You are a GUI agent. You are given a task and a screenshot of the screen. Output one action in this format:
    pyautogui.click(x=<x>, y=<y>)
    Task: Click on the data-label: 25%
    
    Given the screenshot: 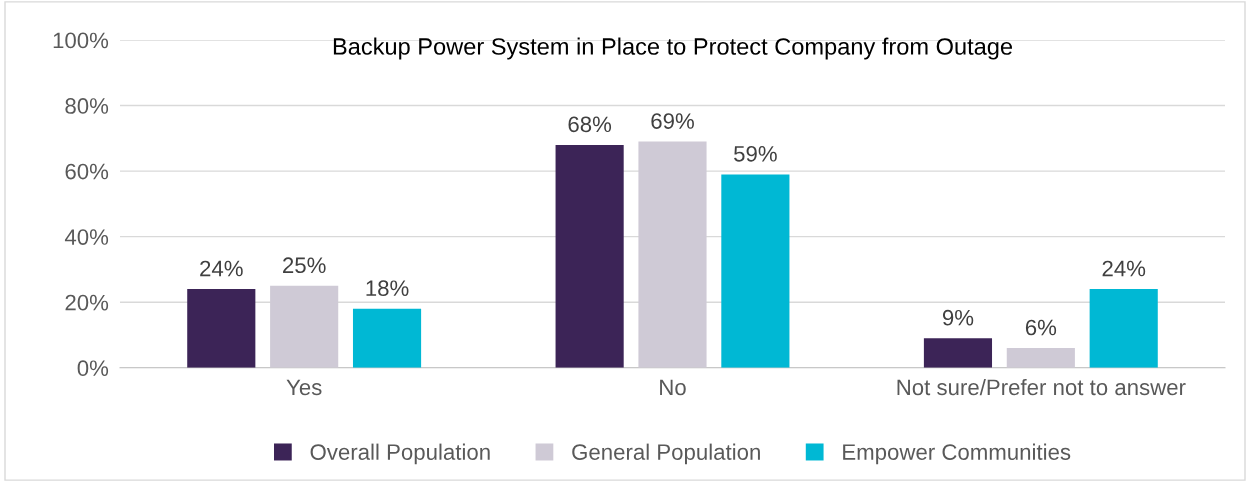 What is the action you would take?
    pyautogui.click(x=304, y=265)
    